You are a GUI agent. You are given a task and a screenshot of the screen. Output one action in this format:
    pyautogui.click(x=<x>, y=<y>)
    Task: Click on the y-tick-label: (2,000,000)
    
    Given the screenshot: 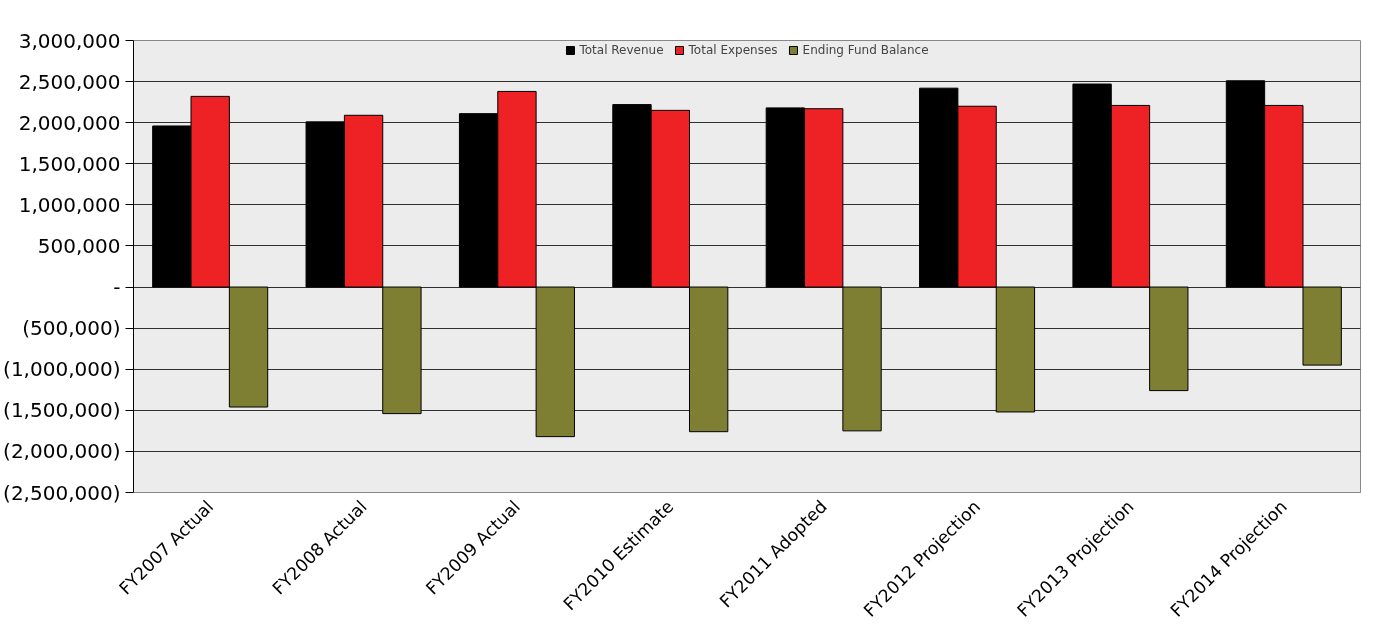 What is the action you would take?
    pyautogui.click(x=62, y=451)
    